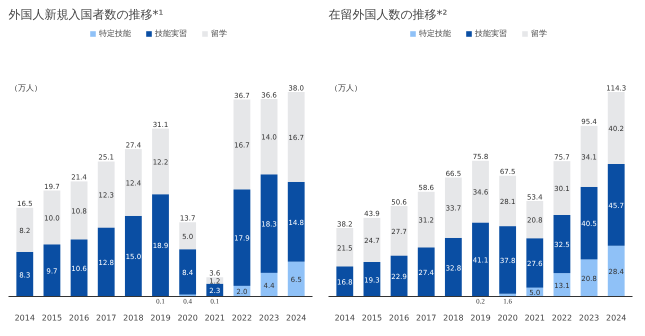 The image size is (645, 336). I want to click on chart-title: 外国人新規入国者数の推移*¹, so click(86, 15).